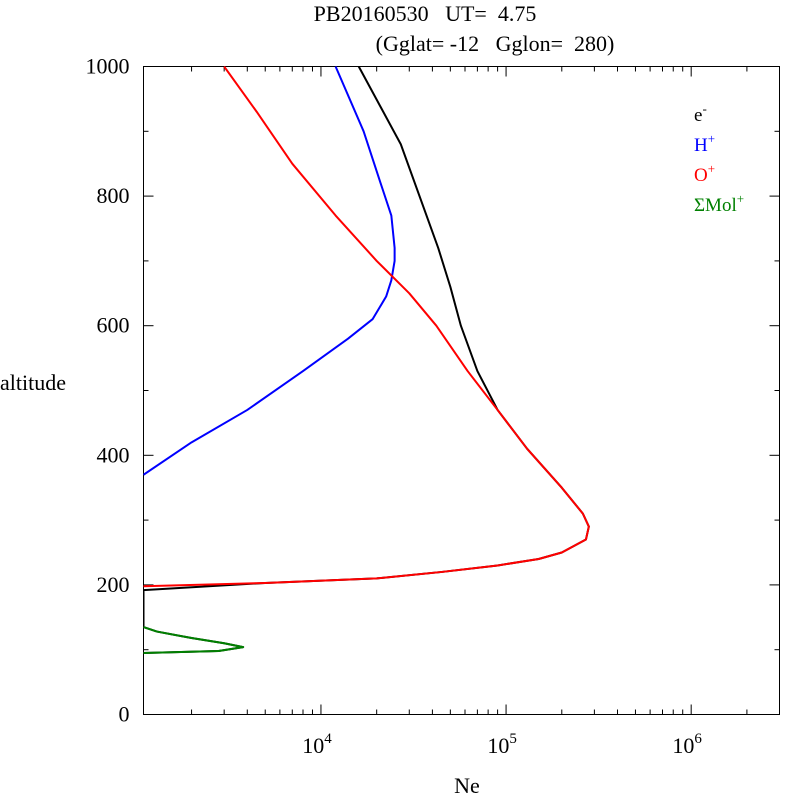 The image size is (792, 796). What do you see at coordinates (719, 158) in the screenshot?
I see `legend: e- H+ O+ ΣMol+` at bounding box center [719, 158].